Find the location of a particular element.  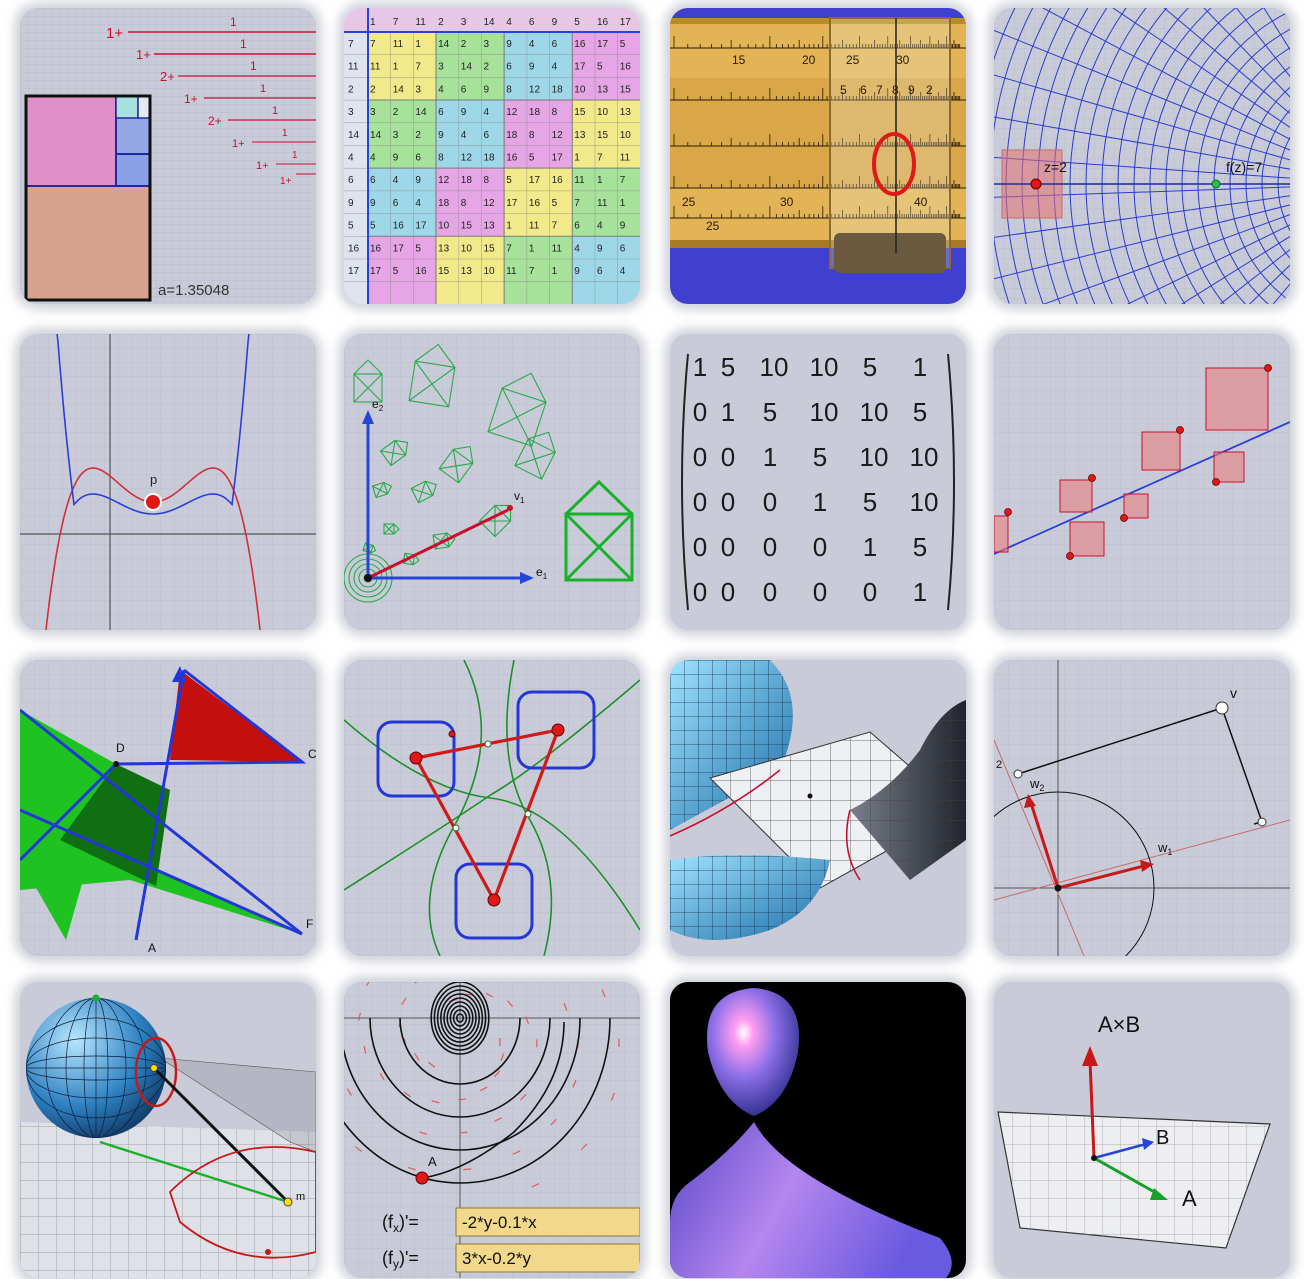

sphere-projection-graphic: m is located at coordinates (168, 1130).